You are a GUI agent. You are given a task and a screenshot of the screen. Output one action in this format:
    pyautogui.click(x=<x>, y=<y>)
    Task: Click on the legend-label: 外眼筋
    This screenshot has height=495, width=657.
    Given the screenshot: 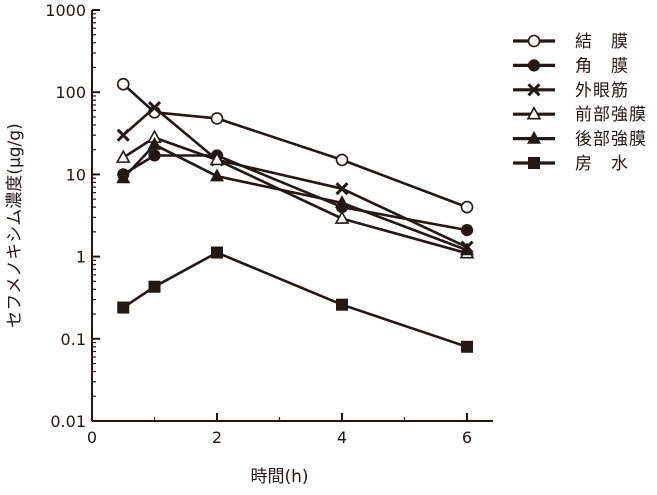 What is the action you would take?
    pyautogui.click(x=602, y=91)
    